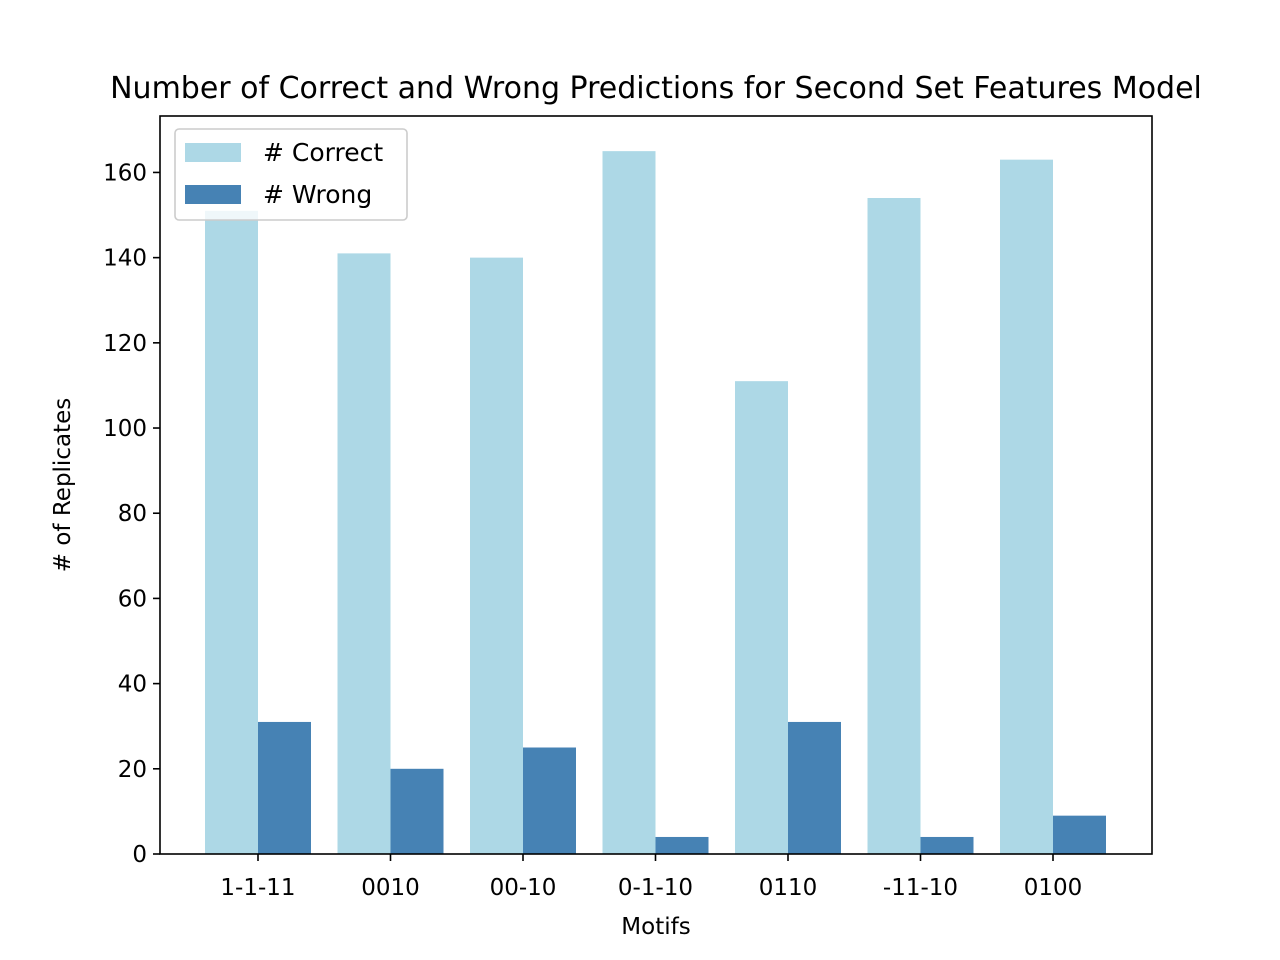  What do you see at coordinates (139, 855) in the screenshot?
I see `y-tick-label: 0` at bounding box center [139, 855].